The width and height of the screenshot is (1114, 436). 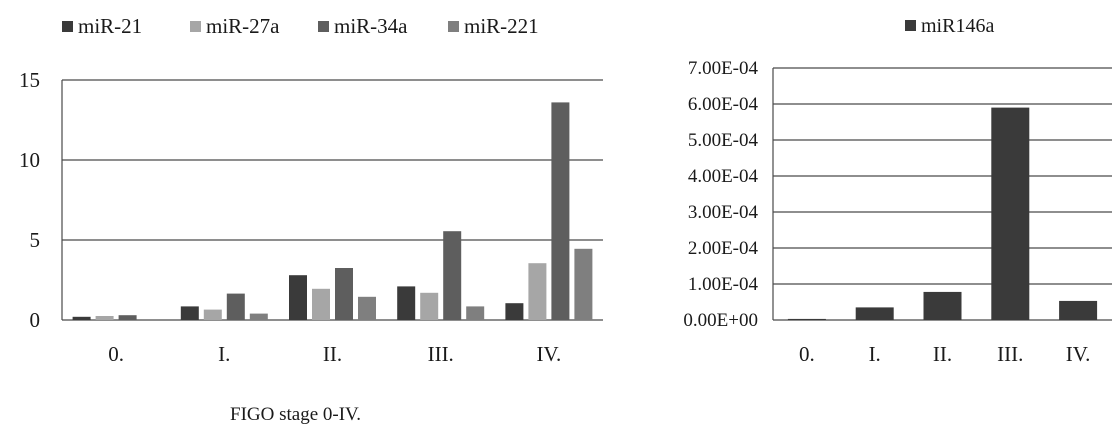 I want to click on left-x-tick-label: 0., so click(x=116, y=354).